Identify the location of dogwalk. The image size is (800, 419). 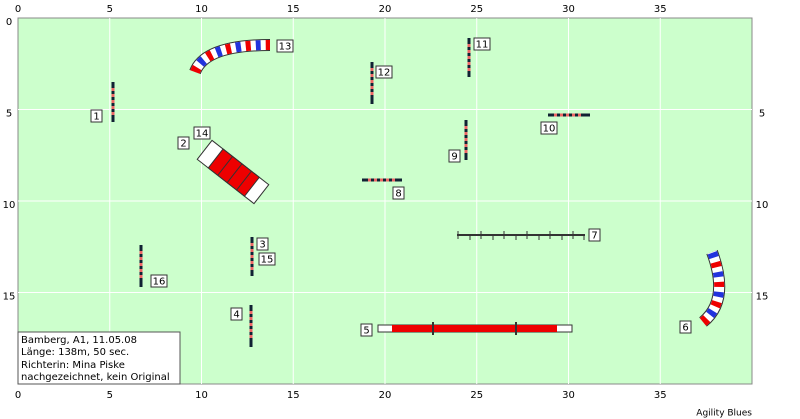
(475, 328).